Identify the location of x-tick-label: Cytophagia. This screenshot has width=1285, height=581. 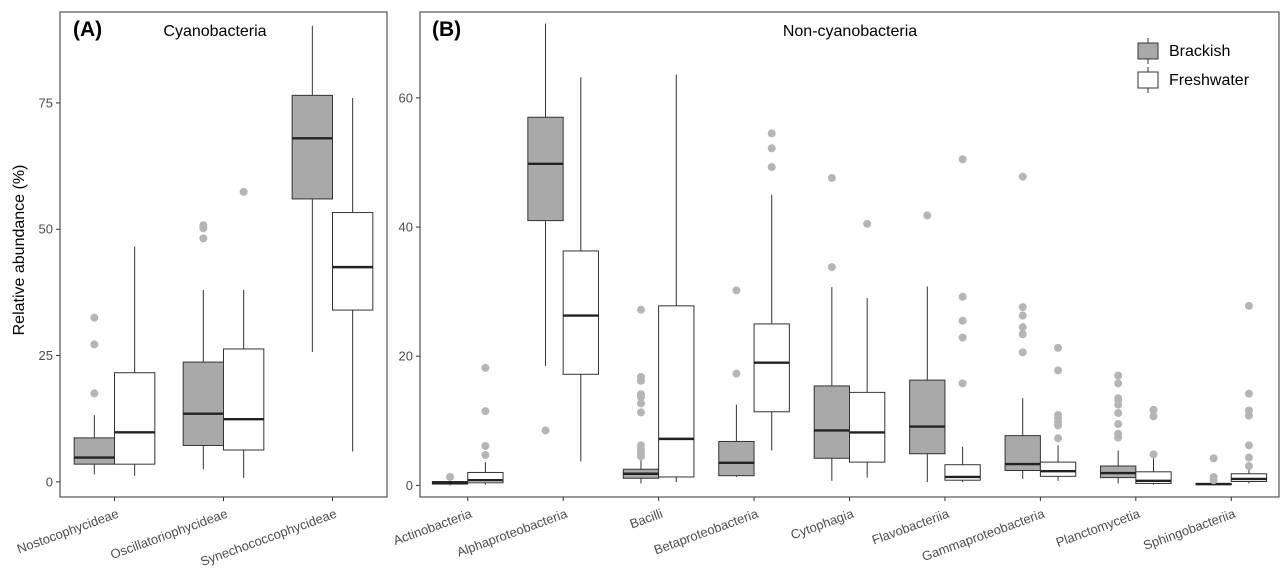
(823, 523).